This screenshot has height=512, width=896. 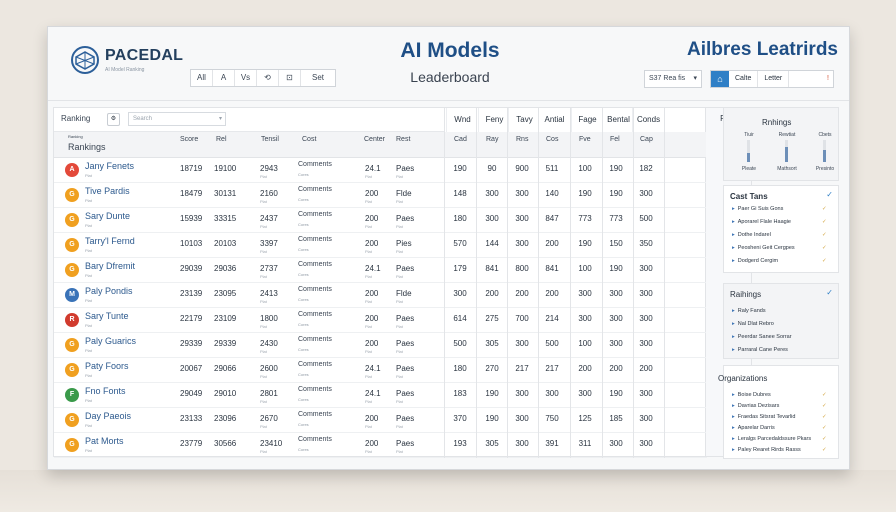 I want to click on org_items-item: ▸ Fraedas Sitsrat Tevarlid ✓, so click(x=779, y=417).